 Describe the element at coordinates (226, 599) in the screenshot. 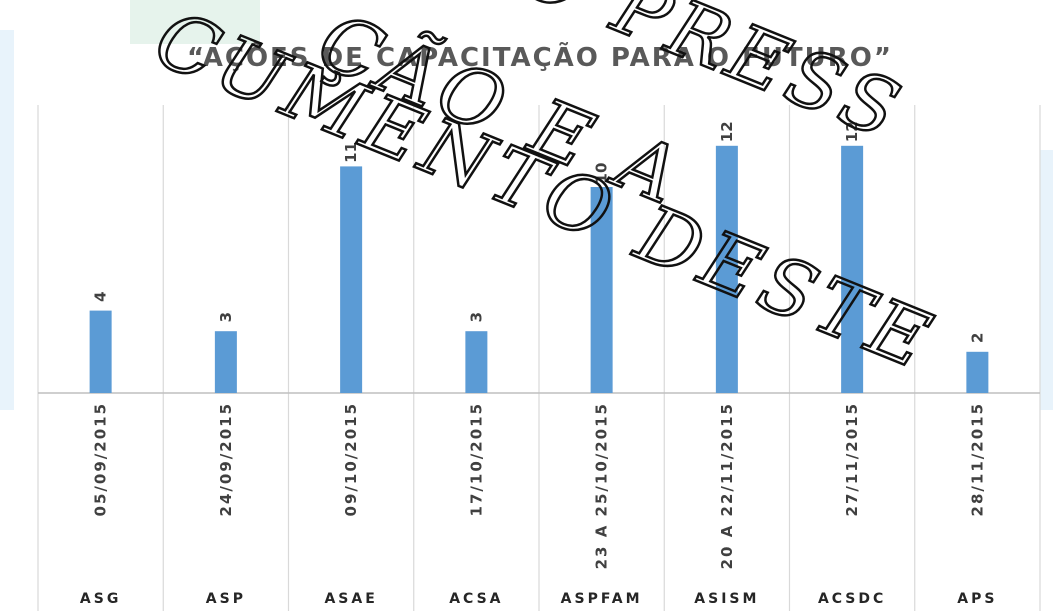

I see `category-label: ASP` at that location.